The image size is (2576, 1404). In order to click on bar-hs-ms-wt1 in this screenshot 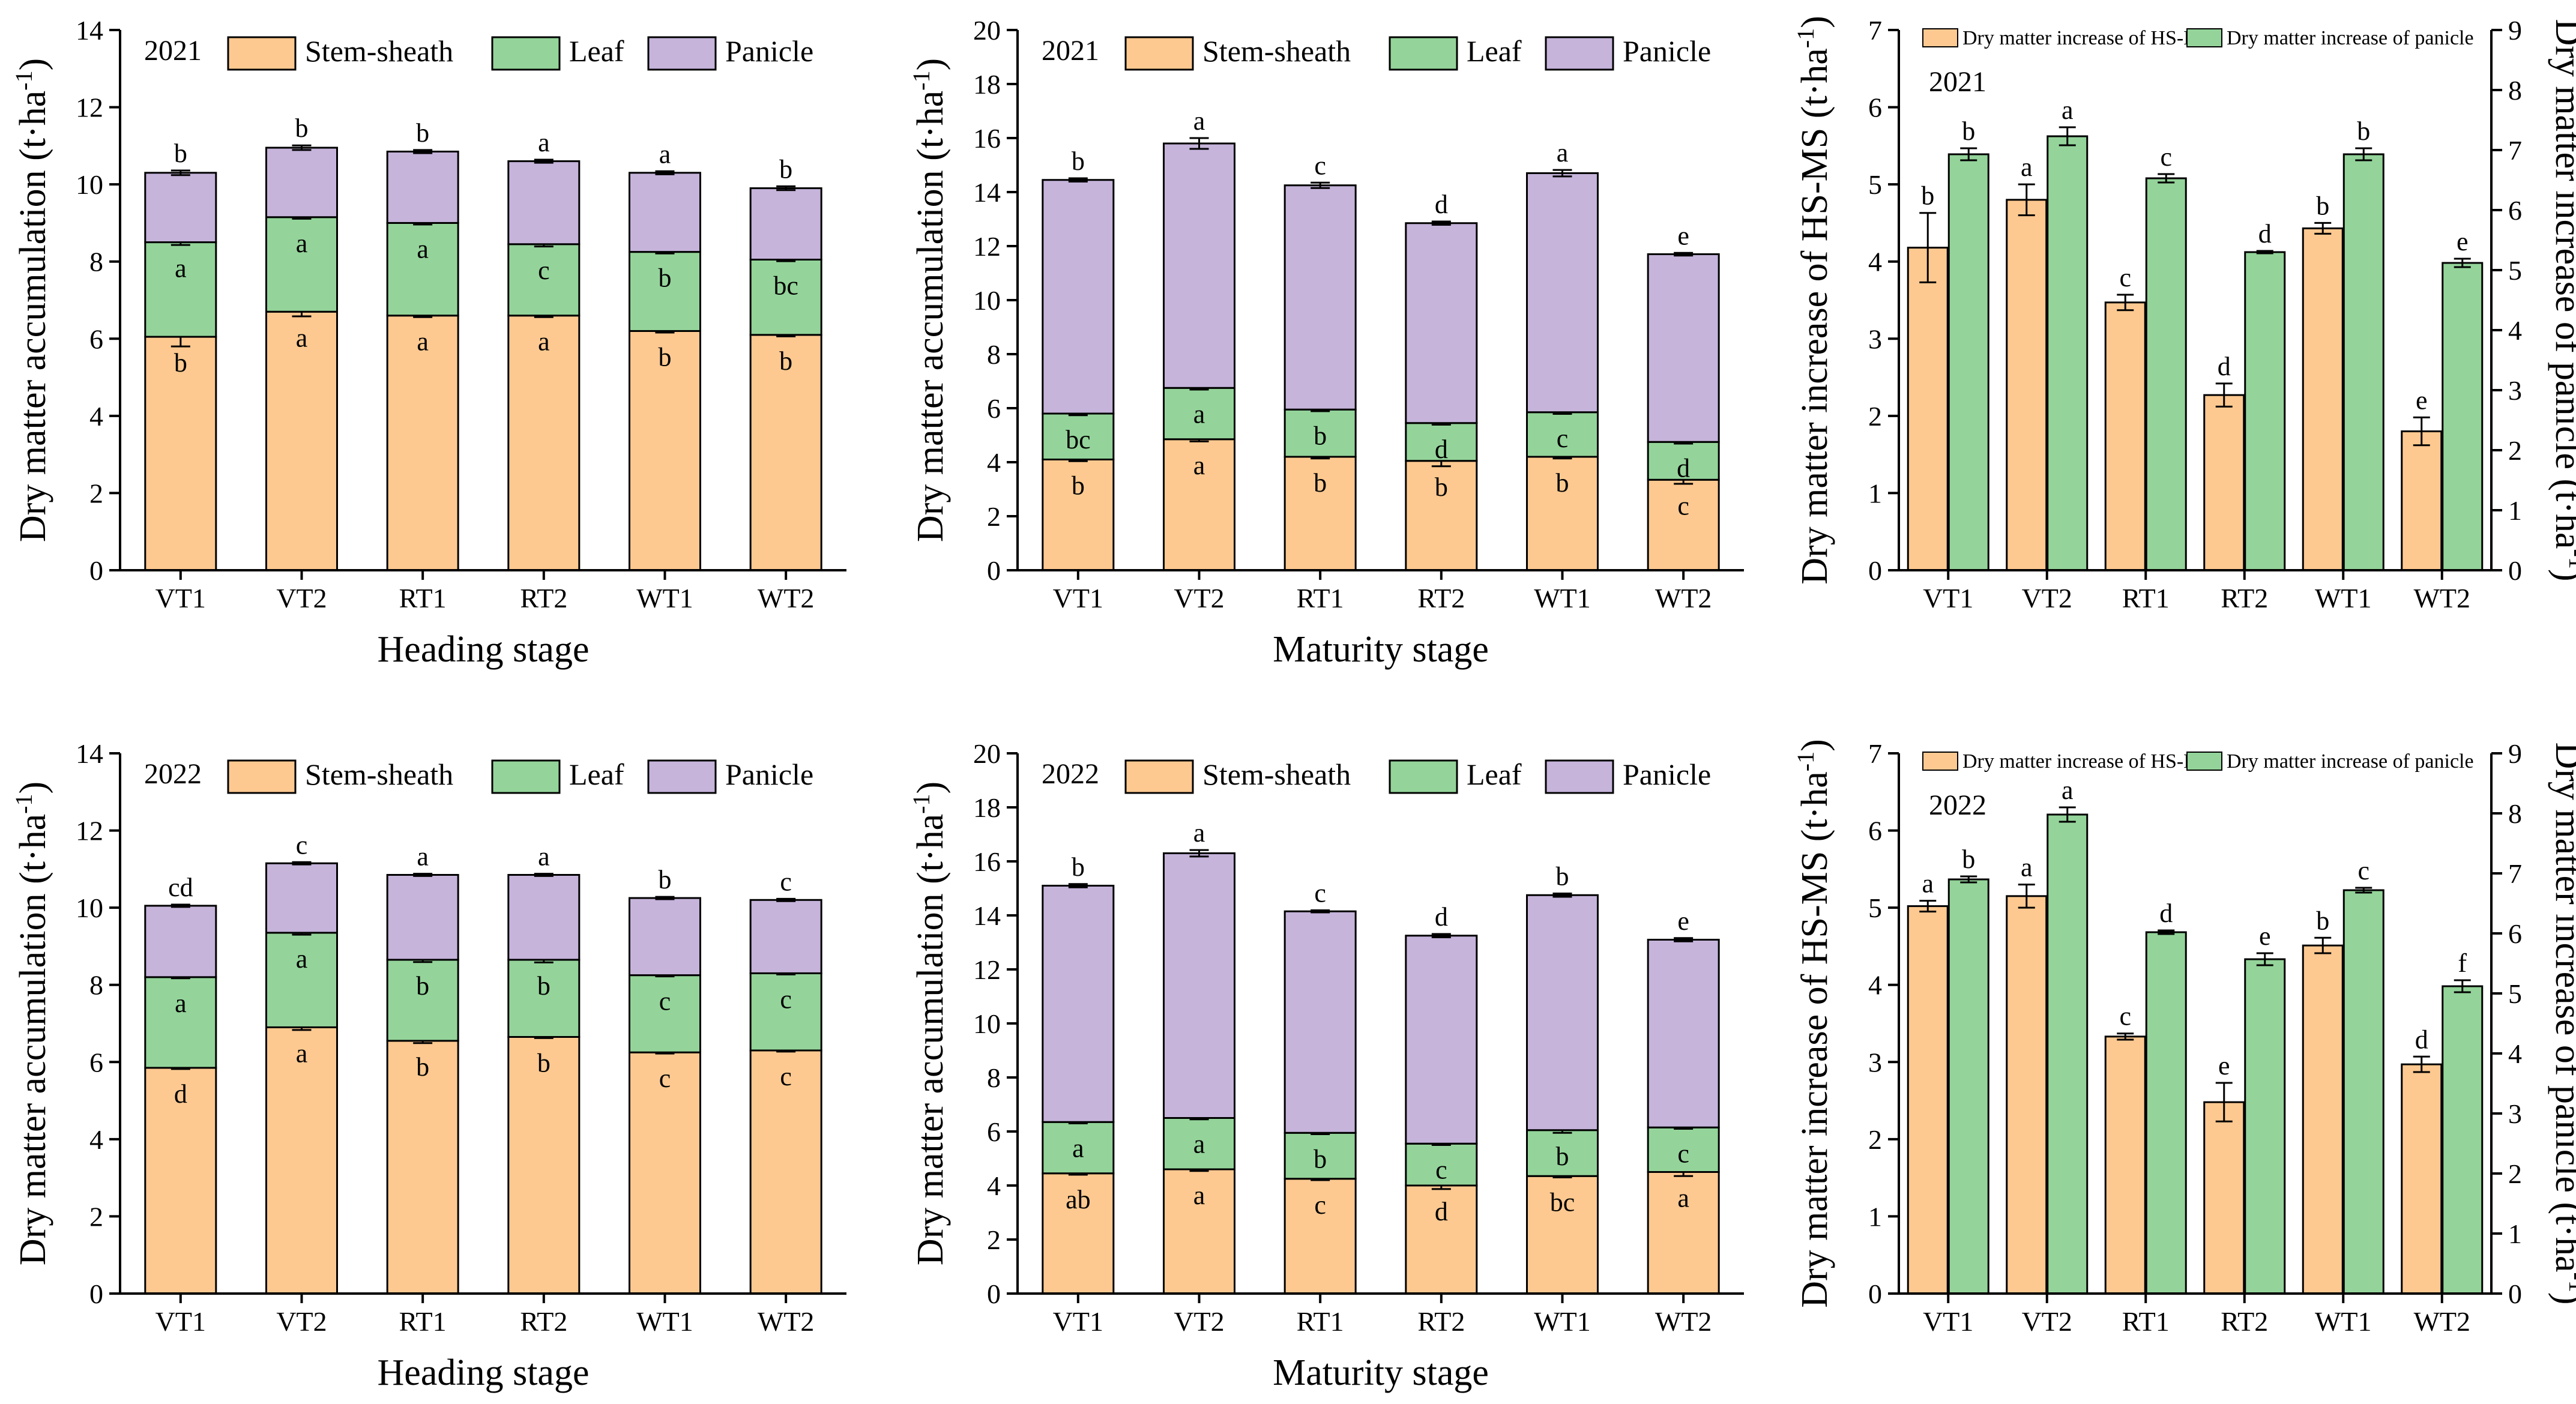, I will do `click(2323, 1119)`.